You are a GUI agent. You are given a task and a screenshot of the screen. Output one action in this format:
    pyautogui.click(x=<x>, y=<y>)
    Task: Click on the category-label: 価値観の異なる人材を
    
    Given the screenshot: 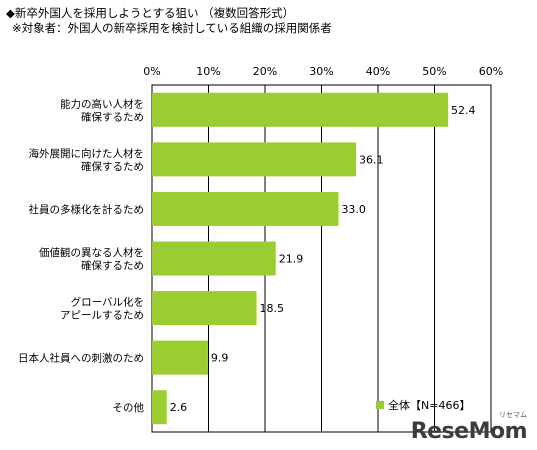 What is the action you would take?
    pyautogui.click(x=91, y=252)
    